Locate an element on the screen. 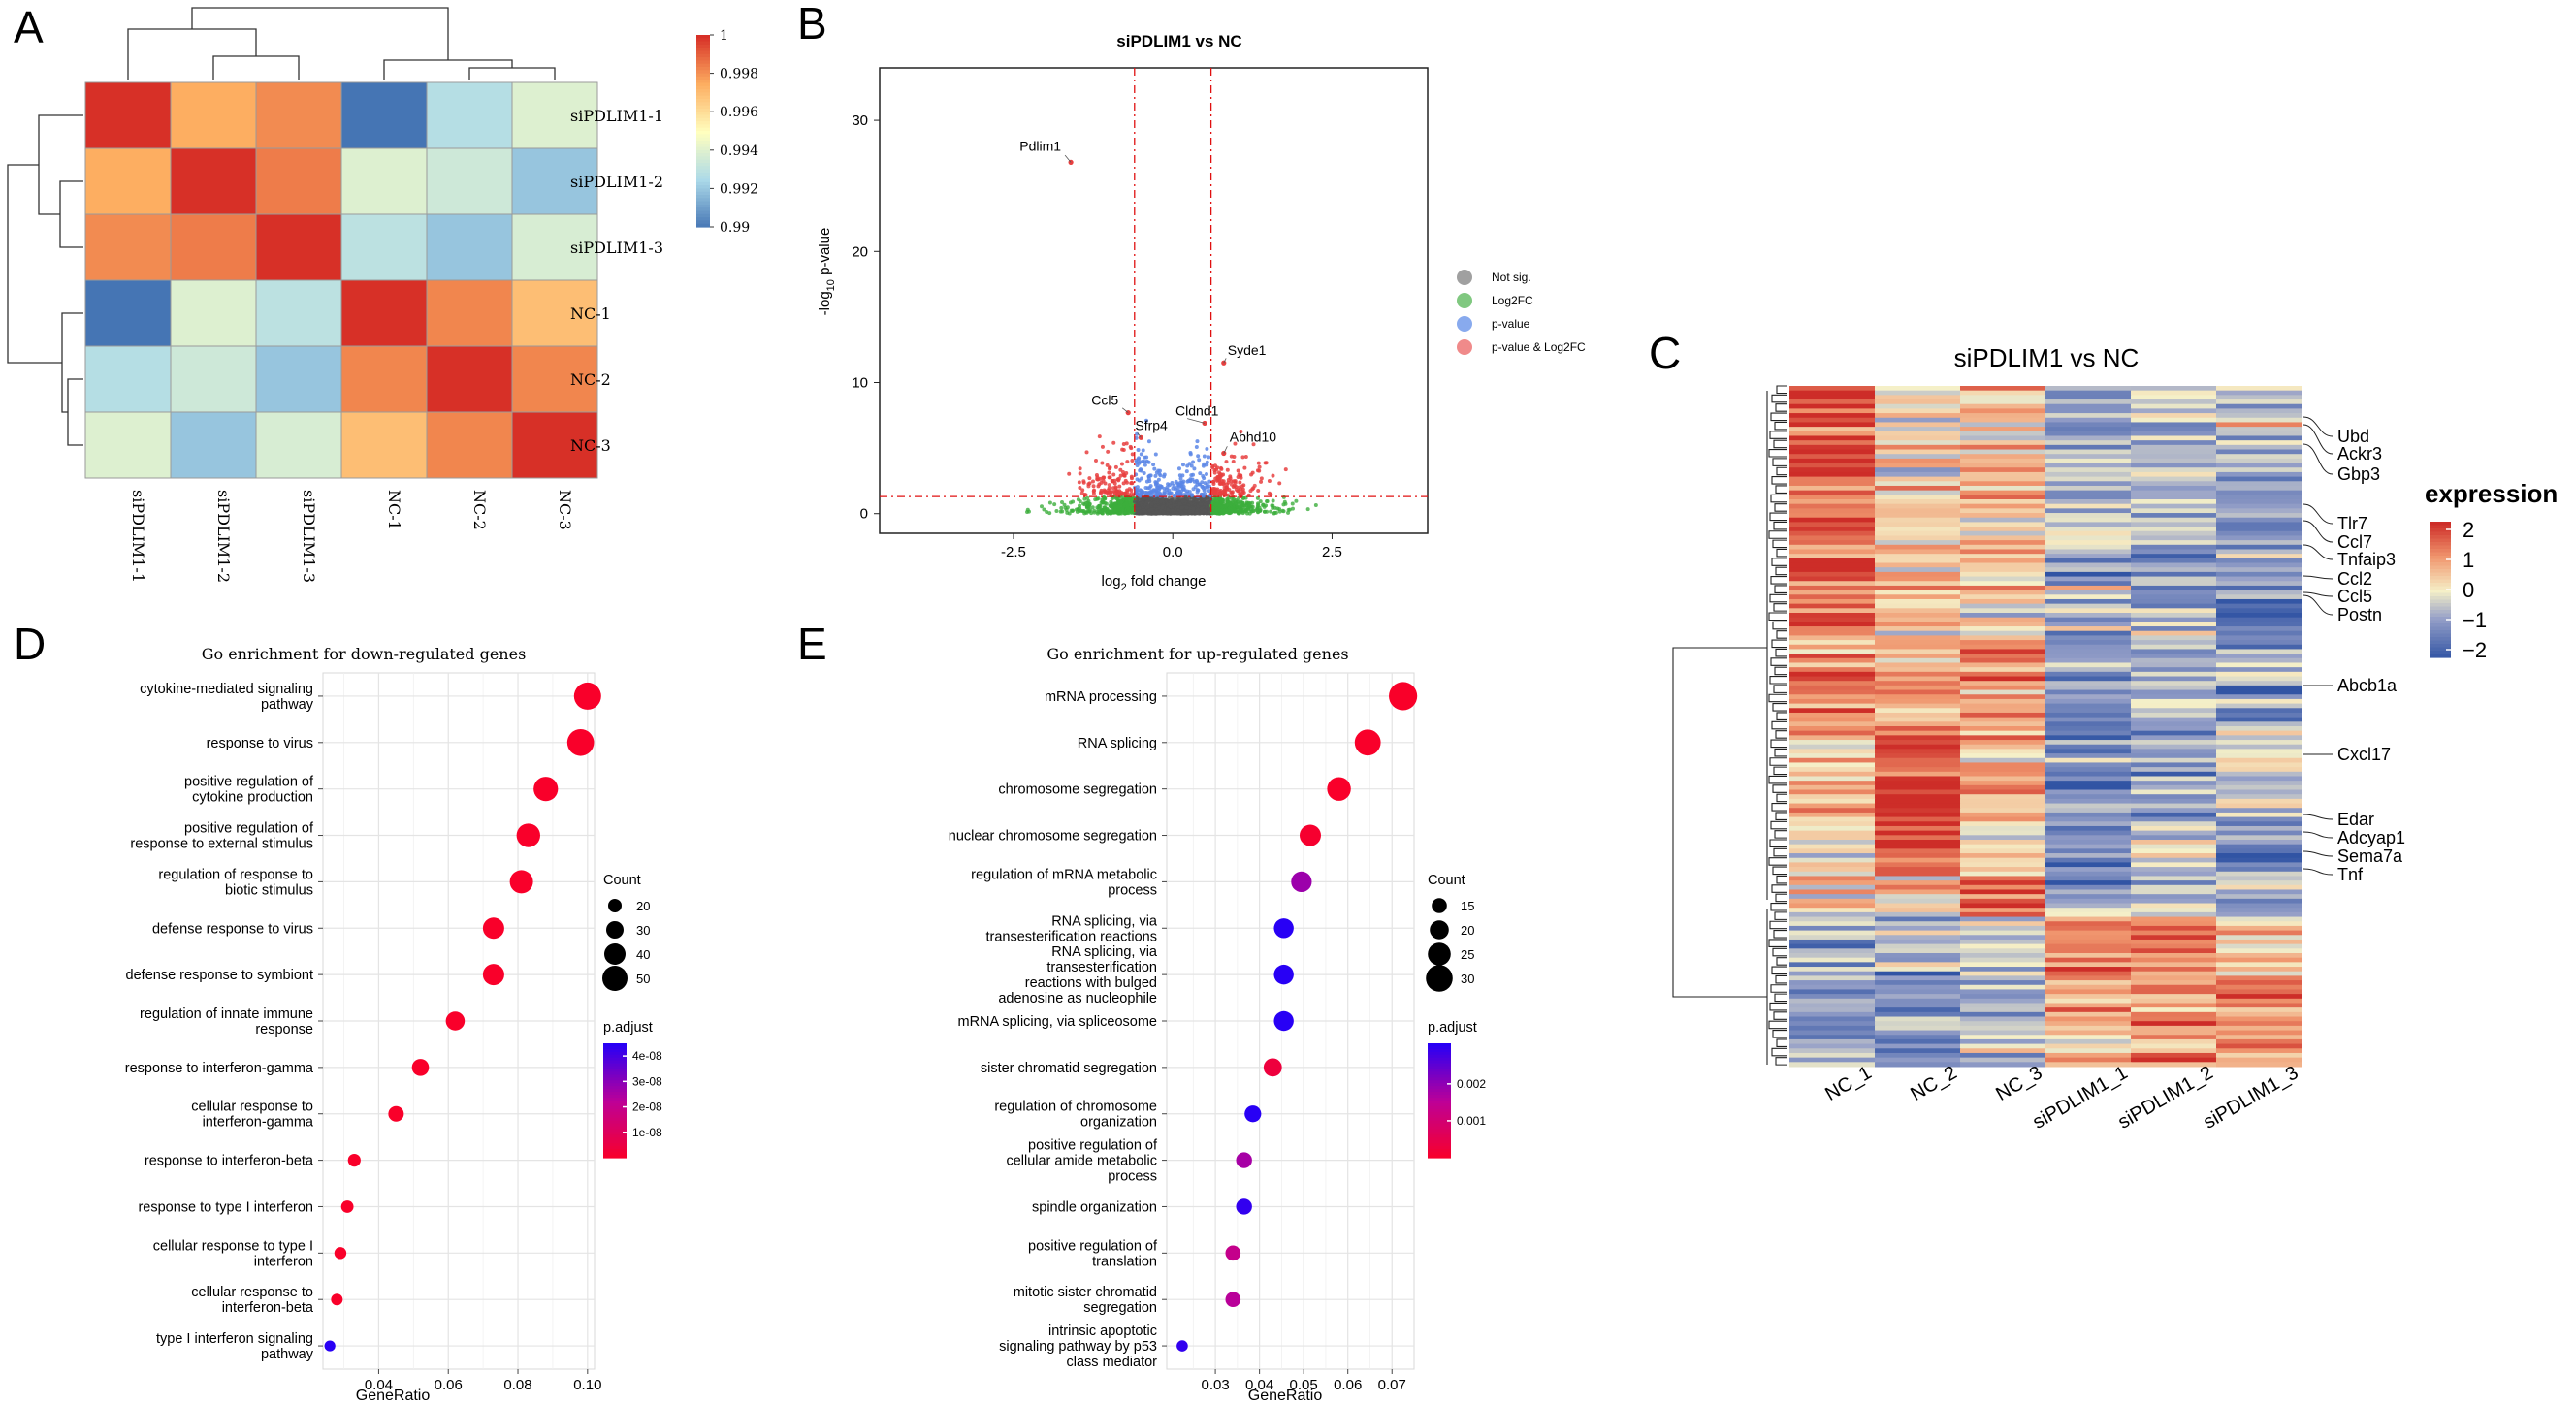  gene-label: Syde1 is located at coordinates (1247, 350).